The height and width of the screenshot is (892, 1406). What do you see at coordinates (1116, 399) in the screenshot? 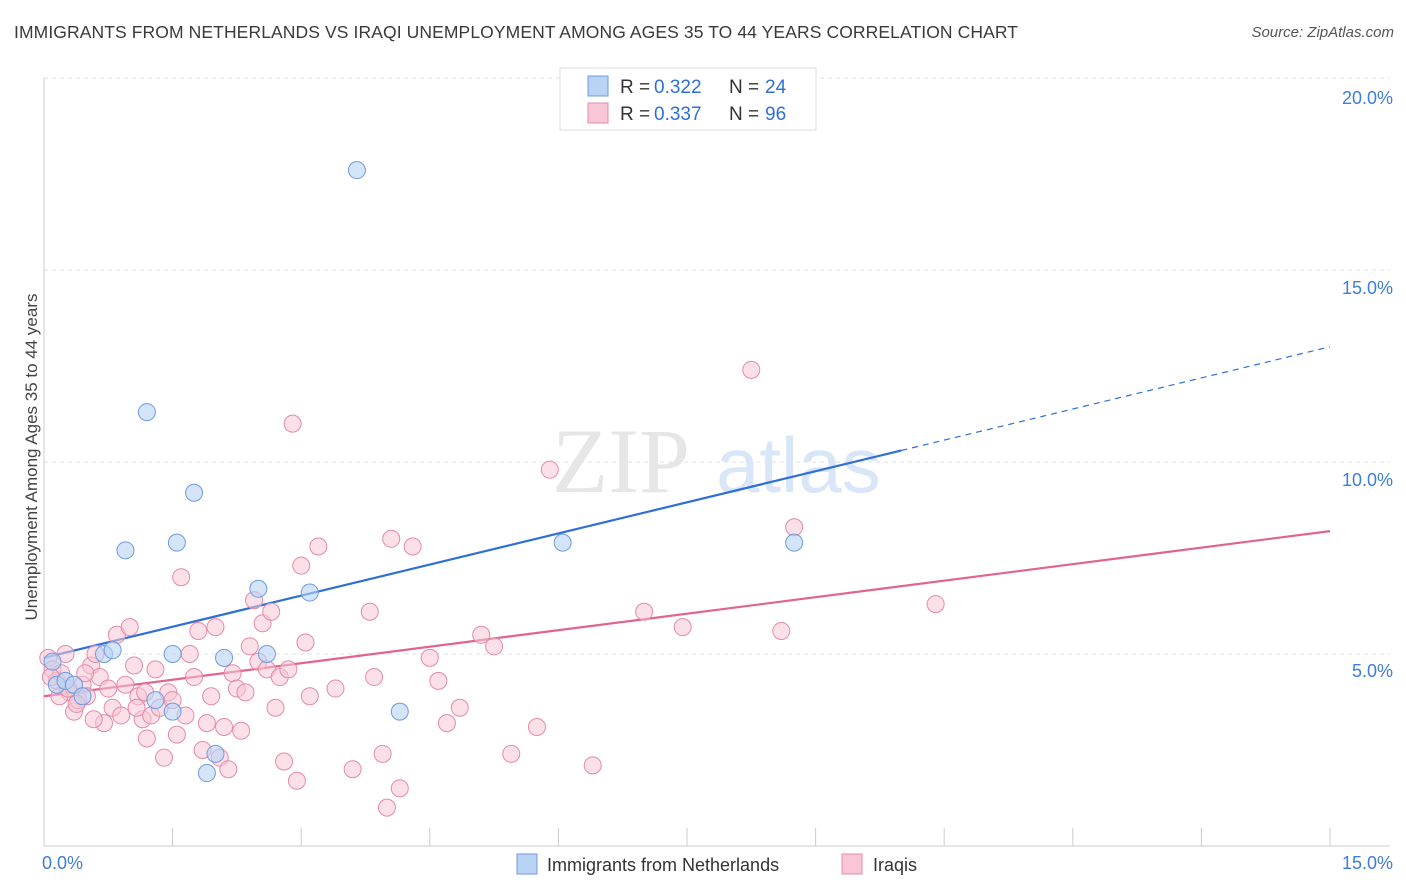
I see `trendline-netherlands-projection` at bounding box center [1116, 399].